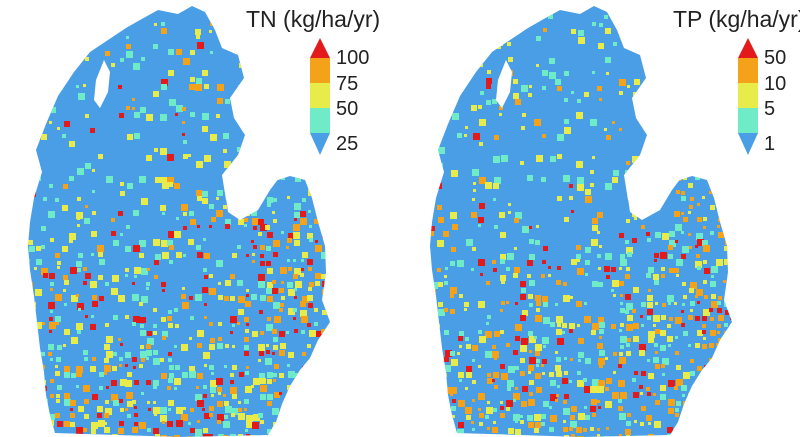 Image resolution: width=800 pixels, height=437 pixels. I want to click on tp-legend-tick-1: 1, so click(770, 144).